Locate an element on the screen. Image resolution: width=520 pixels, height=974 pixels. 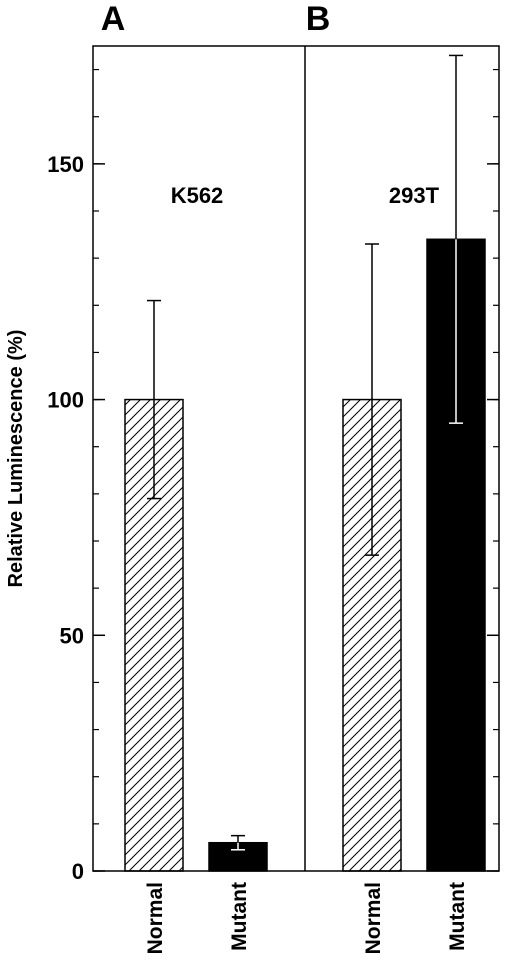
cell-line-label: 293T is located at coordinates (414, 195).